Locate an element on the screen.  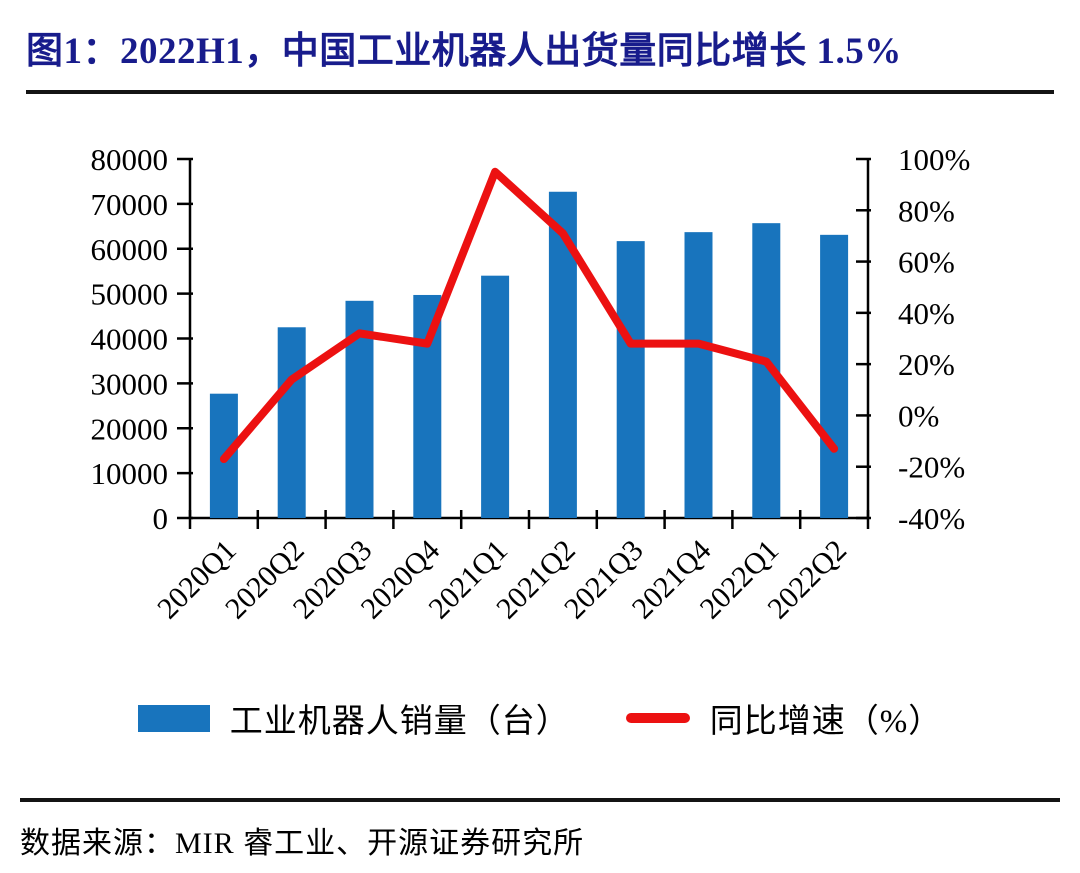
right-axis-tick-label: 80% is located at coordinates (926, 210).